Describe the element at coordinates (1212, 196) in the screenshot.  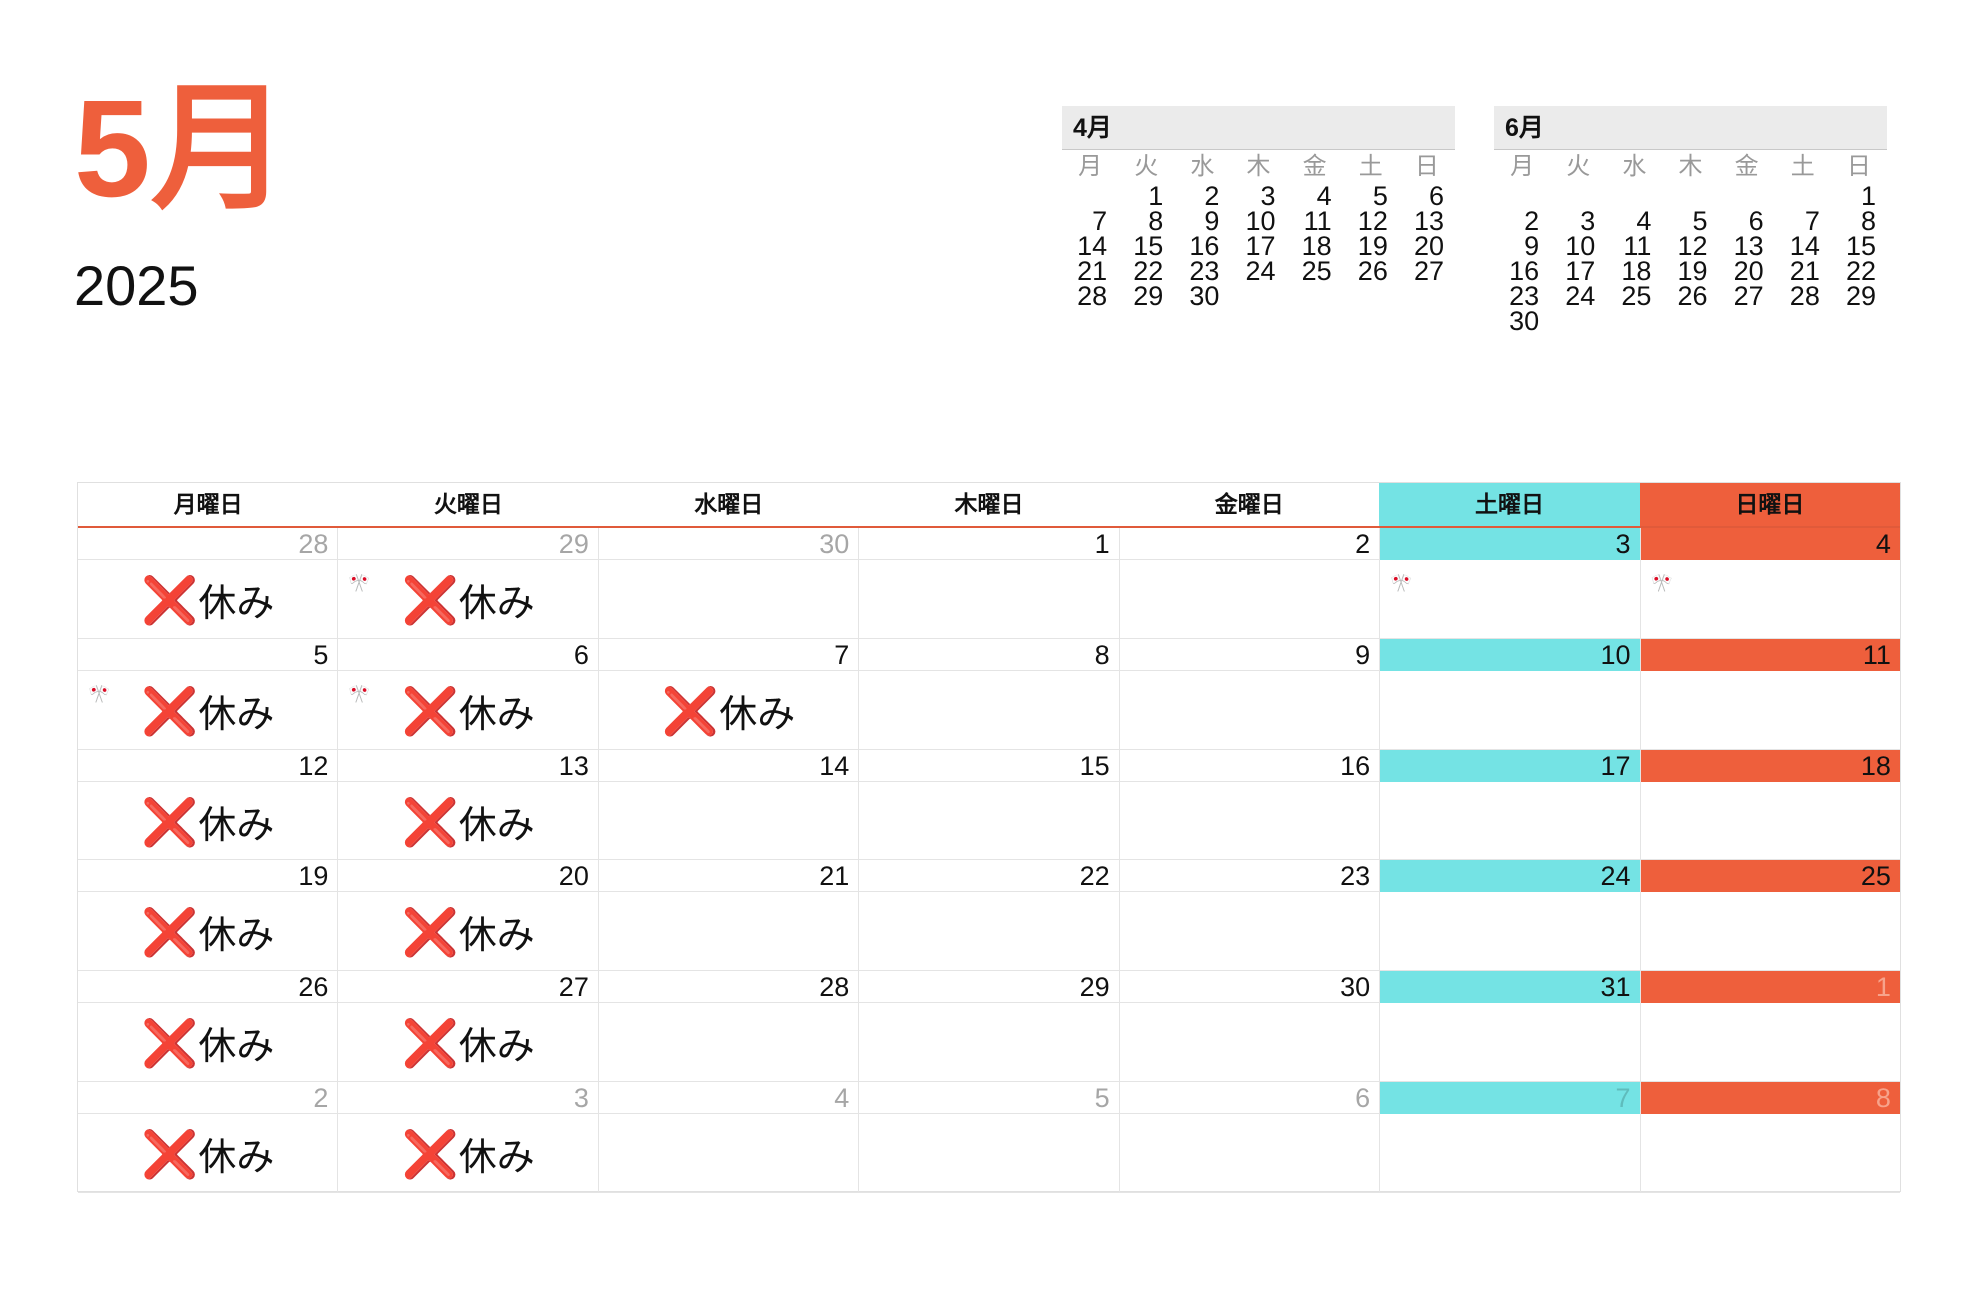
I see `mini-day: 2` at that location.